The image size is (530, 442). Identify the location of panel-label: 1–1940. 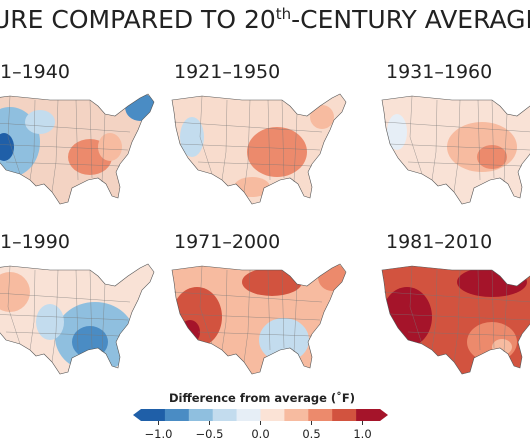
(35, 72).